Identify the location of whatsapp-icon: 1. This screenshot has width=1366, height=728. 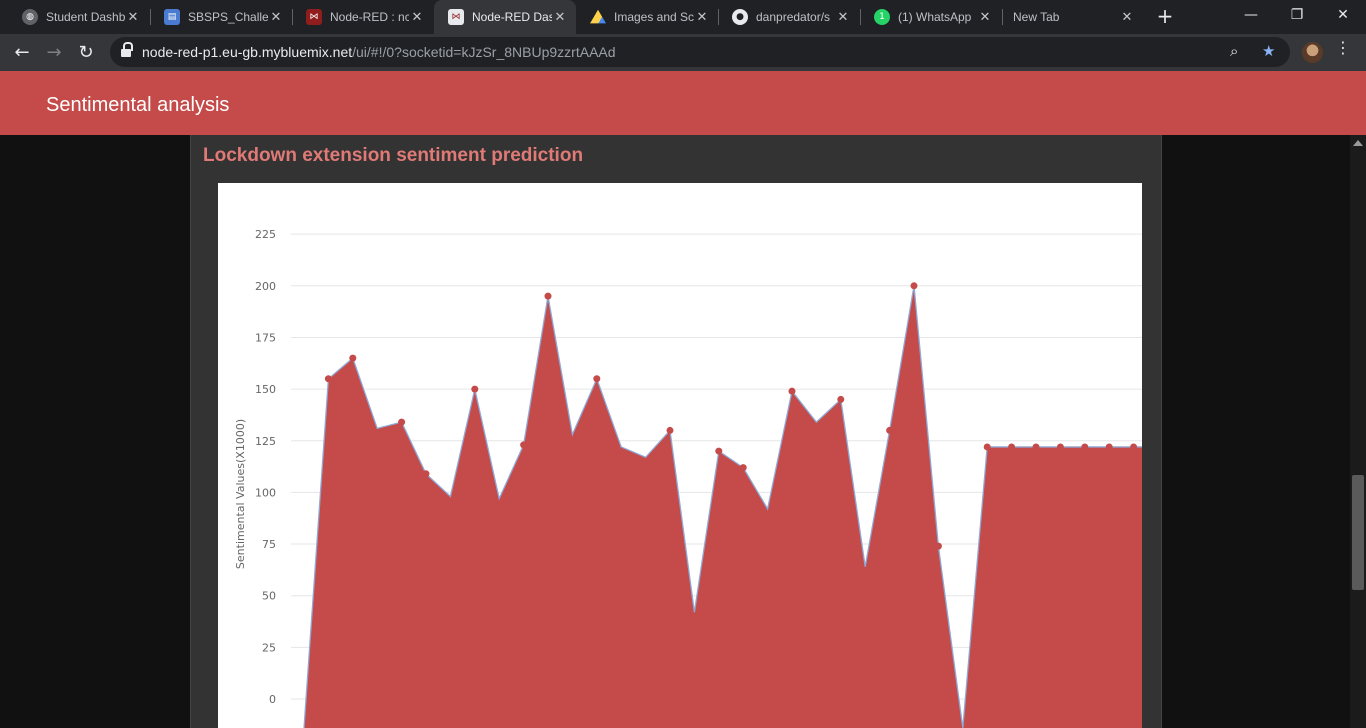
(882, 17).